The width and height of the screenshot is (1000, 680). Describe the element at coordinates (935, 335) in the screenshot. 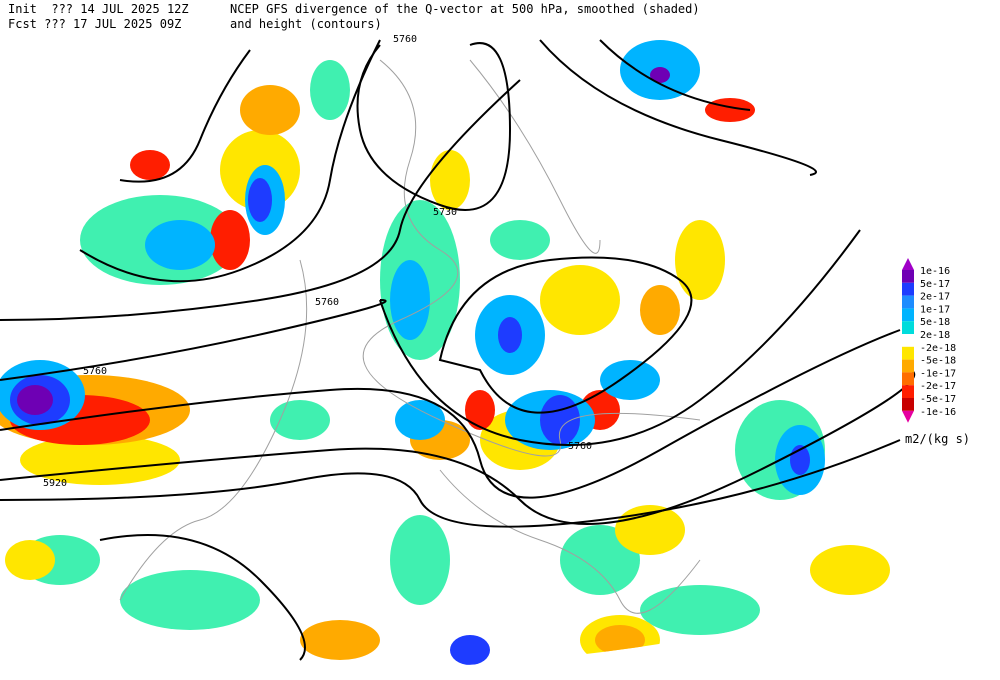

I see `colorbar-label: 2e-18` at that location.